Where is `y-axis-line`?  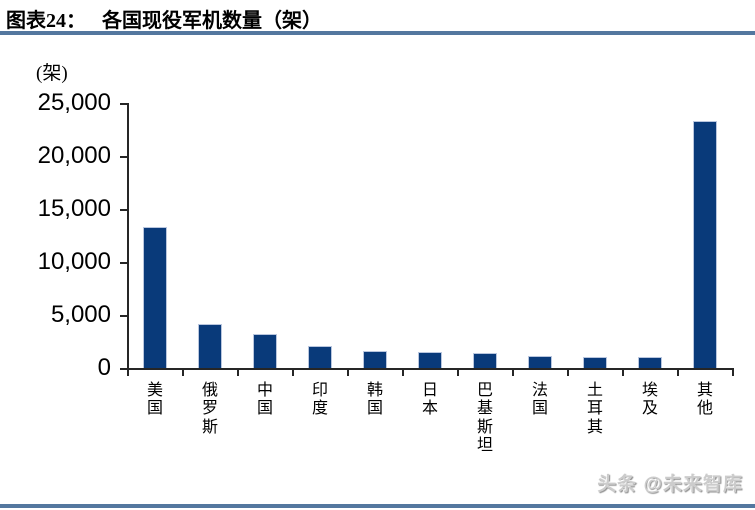
y-axis-line is located at coordinates (128, 236).